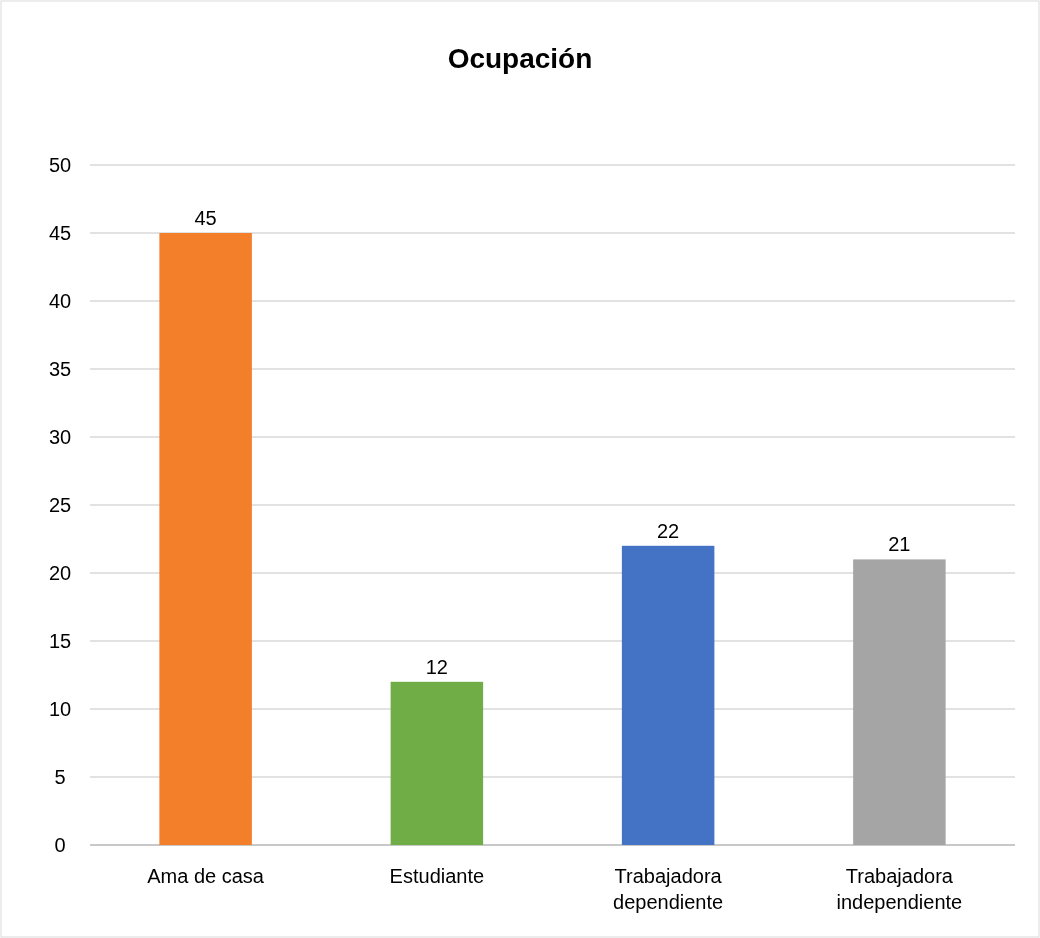  I want to click on data-label: 22, so click(668, 530).